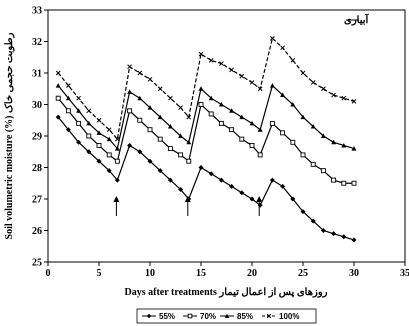 This screenshot has width=409, height=326. Describe the element at coordinates (188, 206) in the screenshot. I see `irrigation-arrows` at that location.